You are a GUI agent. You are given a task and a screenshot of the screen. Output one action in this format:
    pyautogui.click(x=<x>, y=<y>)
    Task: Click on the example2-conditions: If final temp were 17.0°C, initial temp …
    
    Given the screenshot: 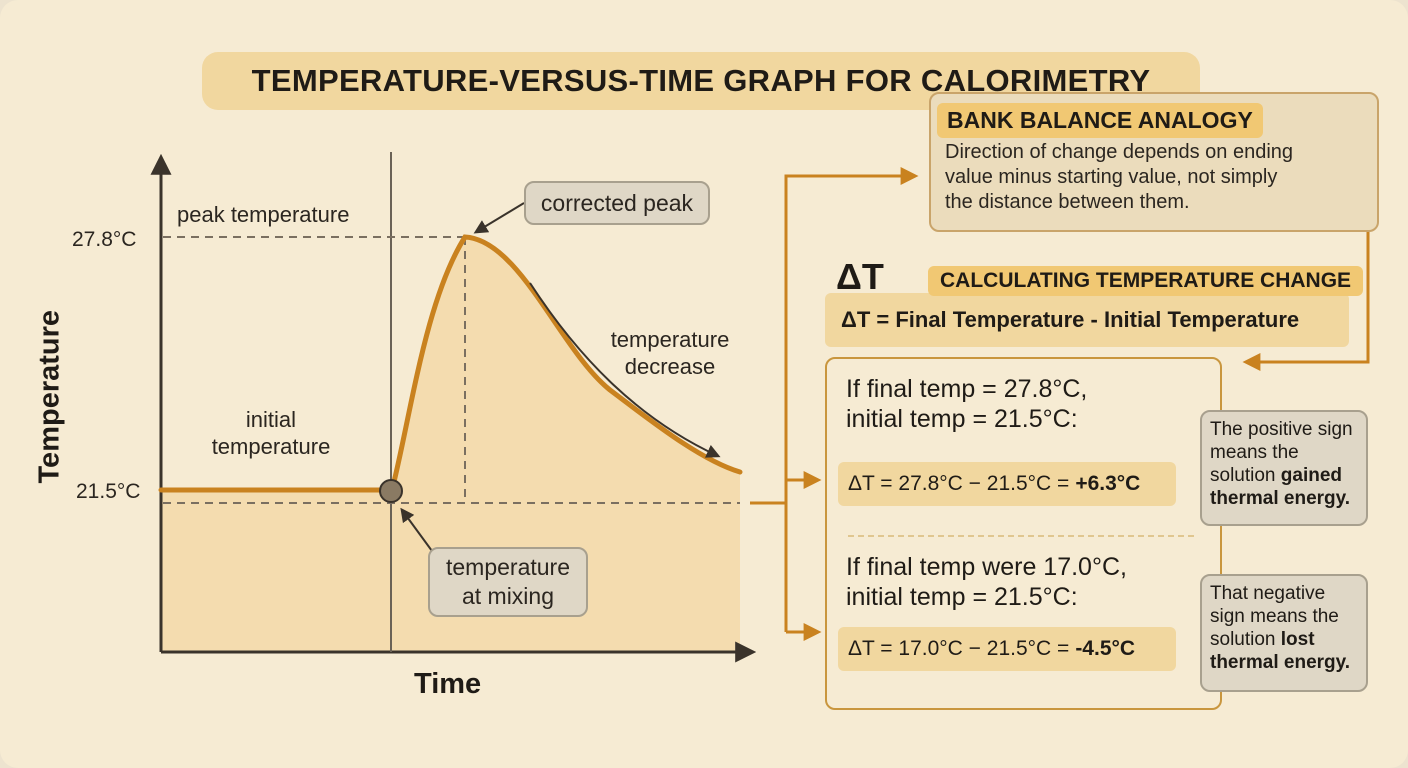 What is the action you would take?
    pyautogui.click(x=986, y=582)
    